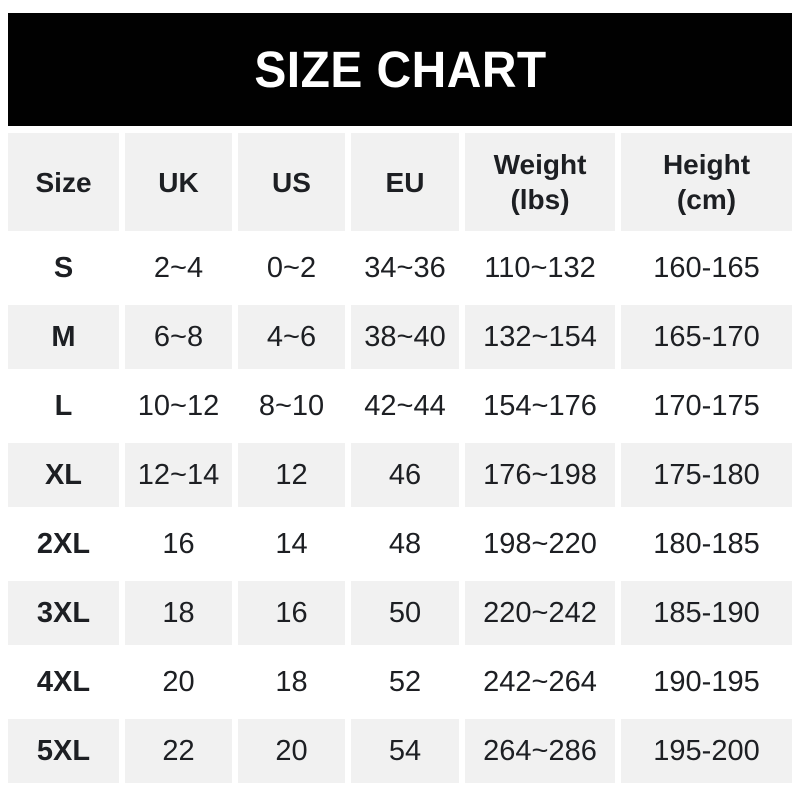  Describe the element at coordinates (178, 682) in the screenshot. I see `cell-uk: 20` at that location.